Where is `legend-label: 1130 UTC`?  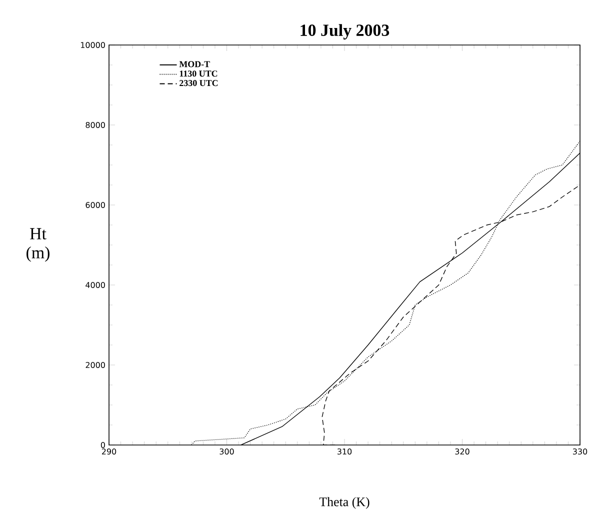 legend-label: 1130 UTC is located at coordinates (199, 73).